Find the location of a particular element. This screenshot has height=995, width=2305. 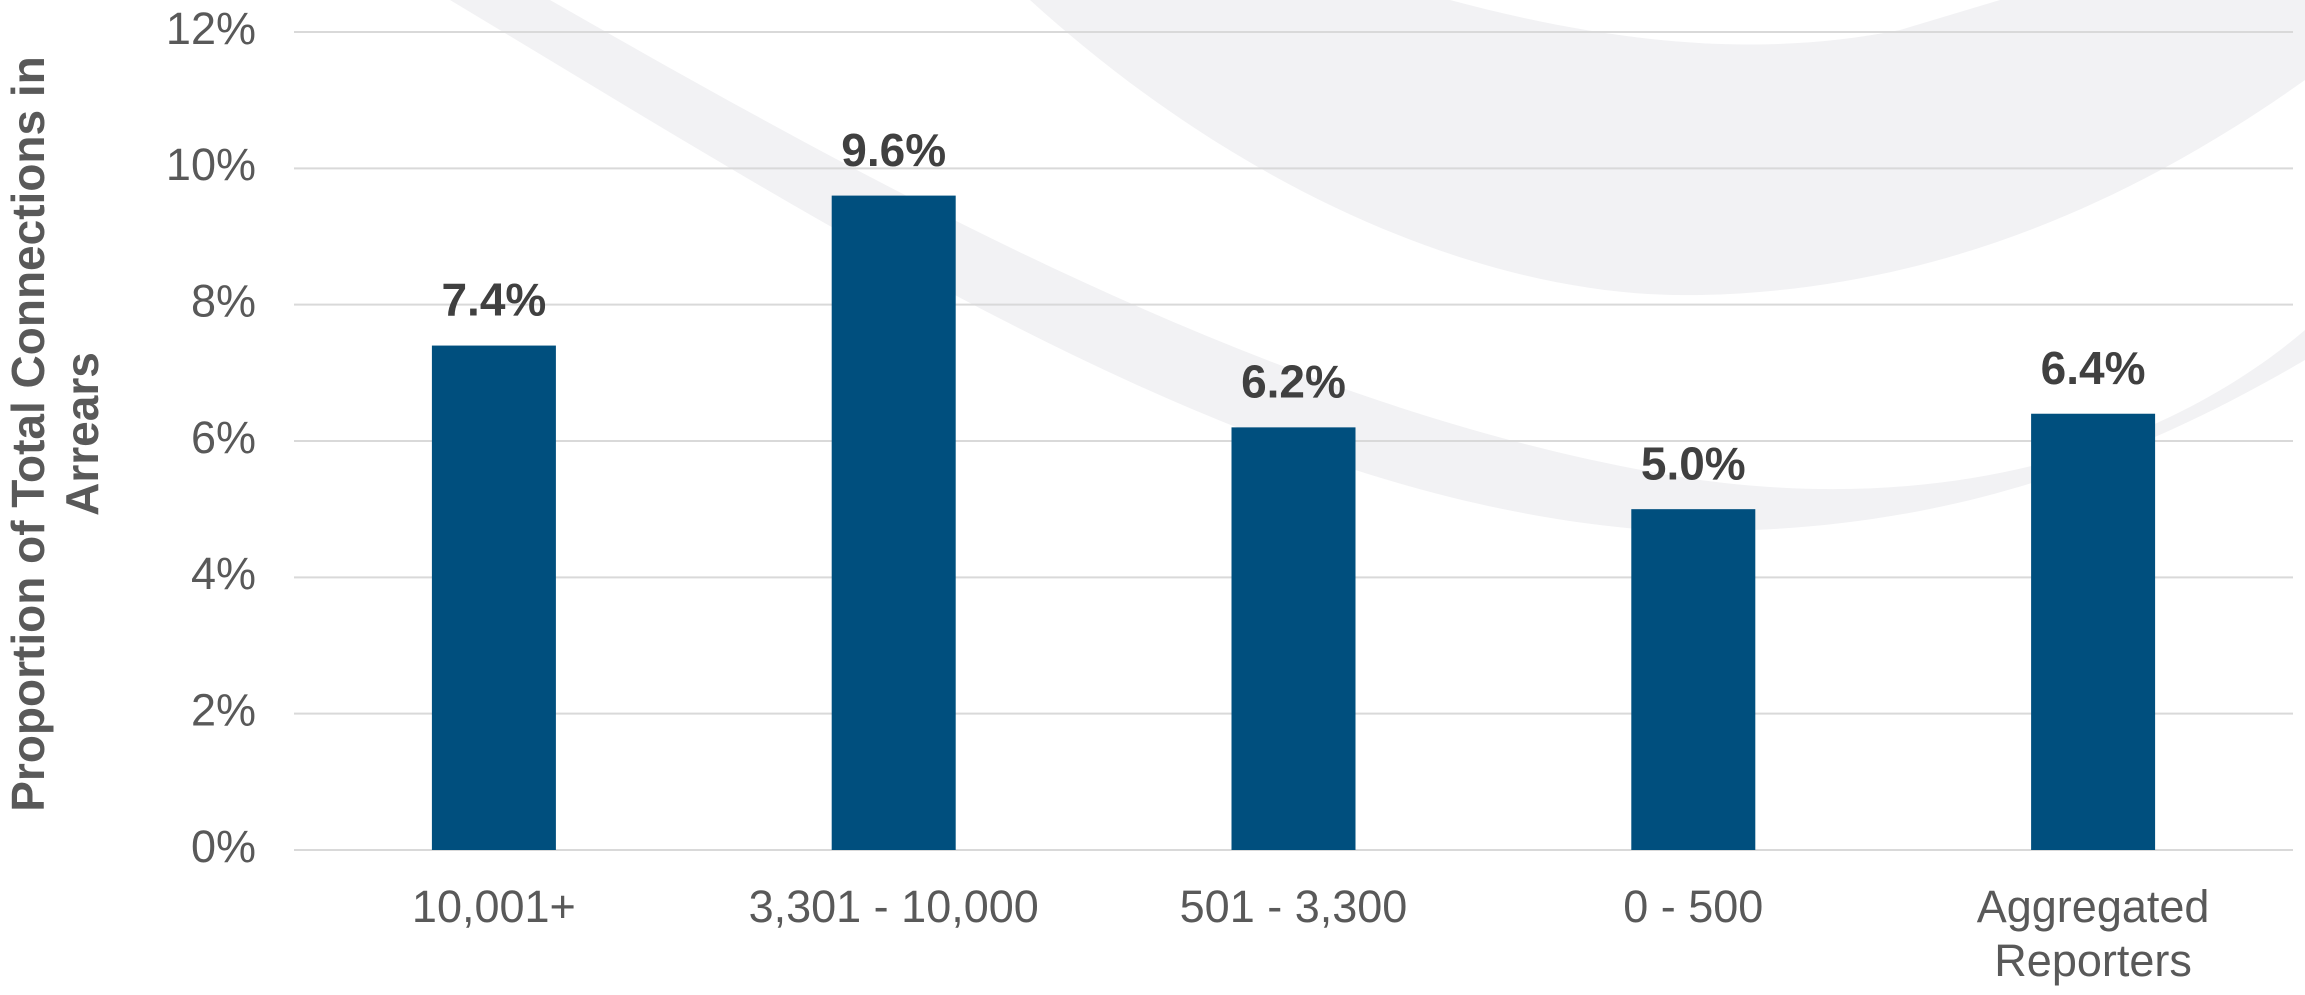

y-tick-label: 8% is located at coordinates (223, 301).